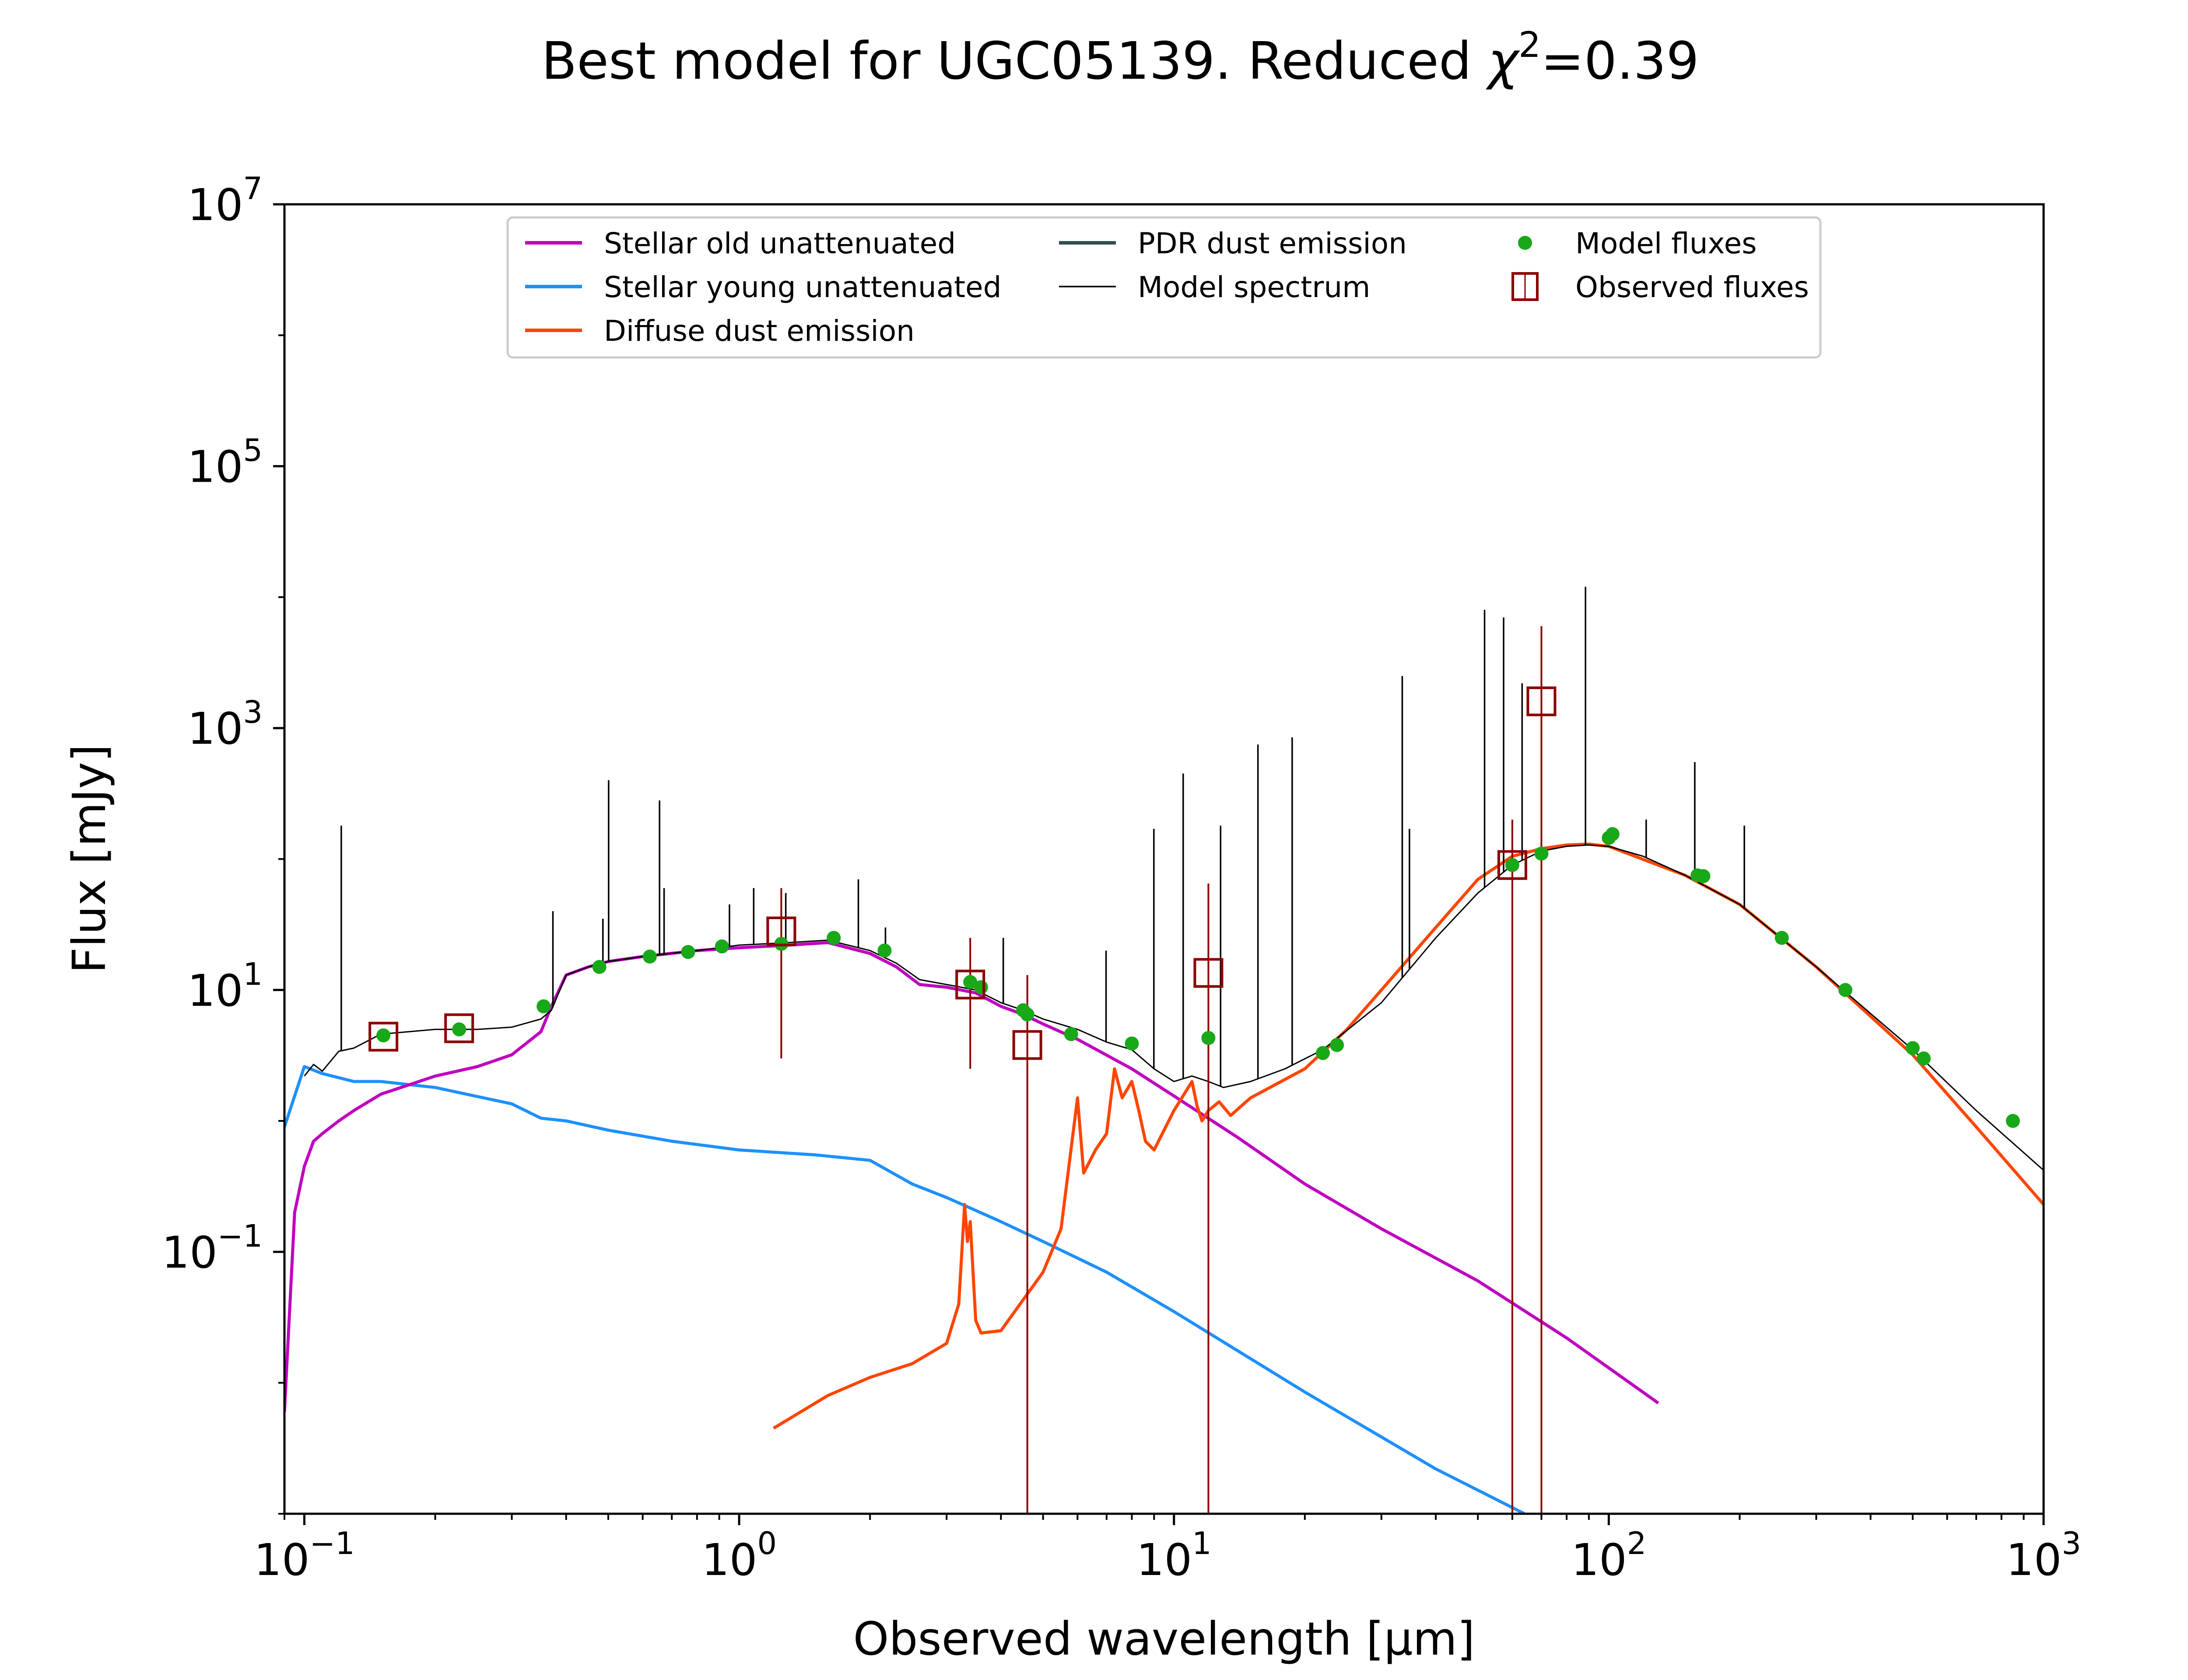  I want to click on title-value: =0.39, so click(1620, 61).